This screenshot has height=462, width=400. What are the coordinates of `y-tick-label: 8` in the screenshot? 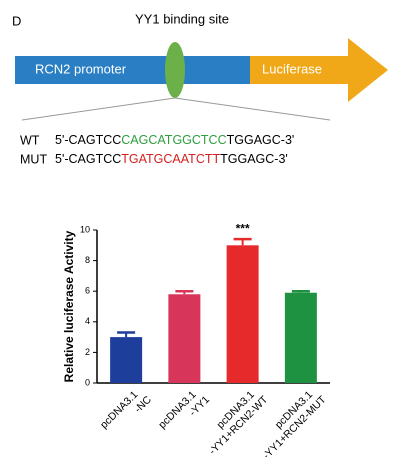 It's located at (87, 260).